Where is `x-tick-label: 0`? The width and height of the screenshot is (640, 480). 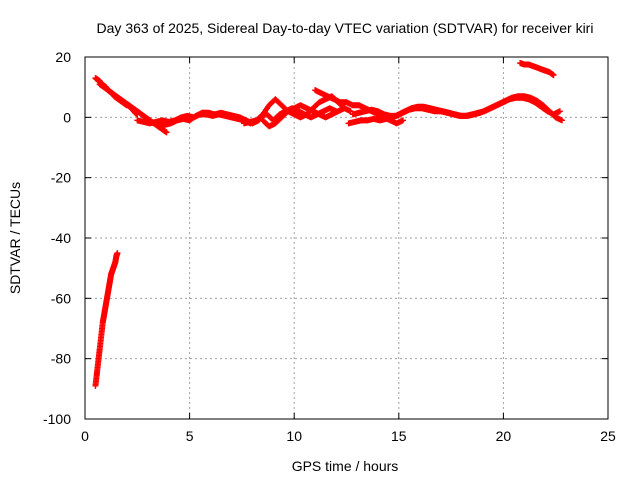 x-tick-label: 0 is located at coordinates (85, 436).